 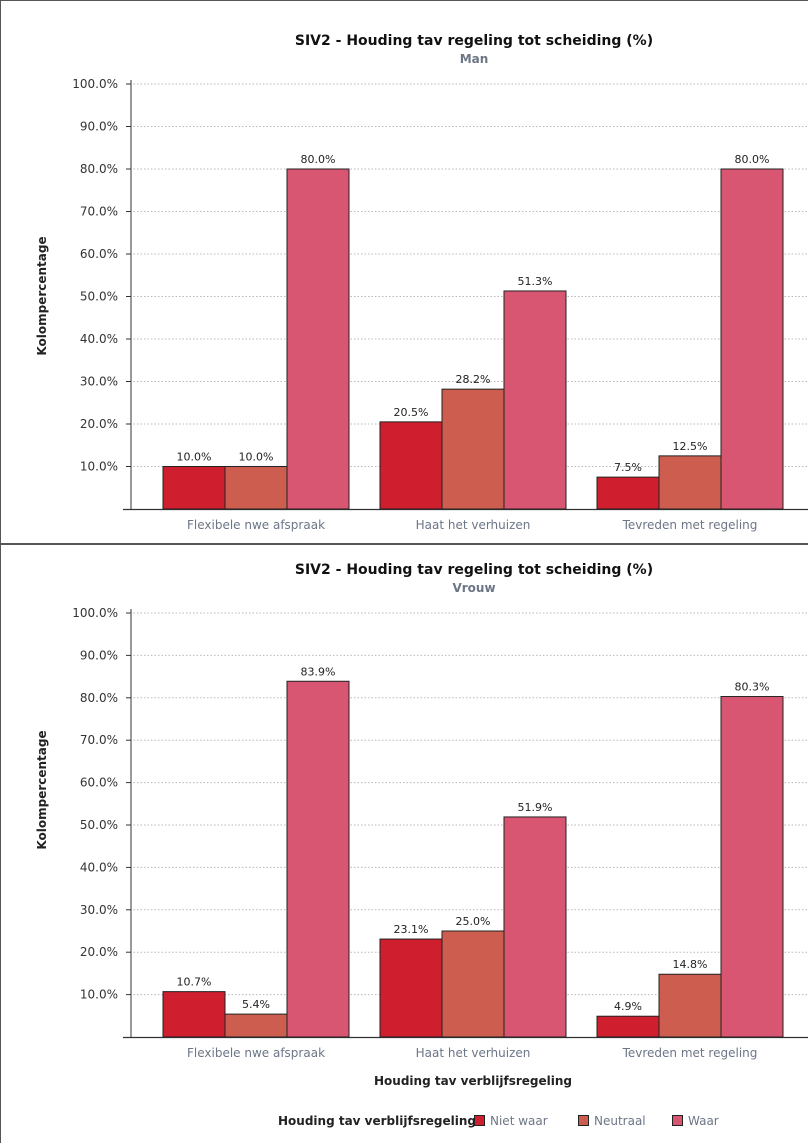 What do you see at coordinates (479, 1120) in the screenshot?
I see `legend-swatch-niet-waar` at bounding box center [479, 1120].